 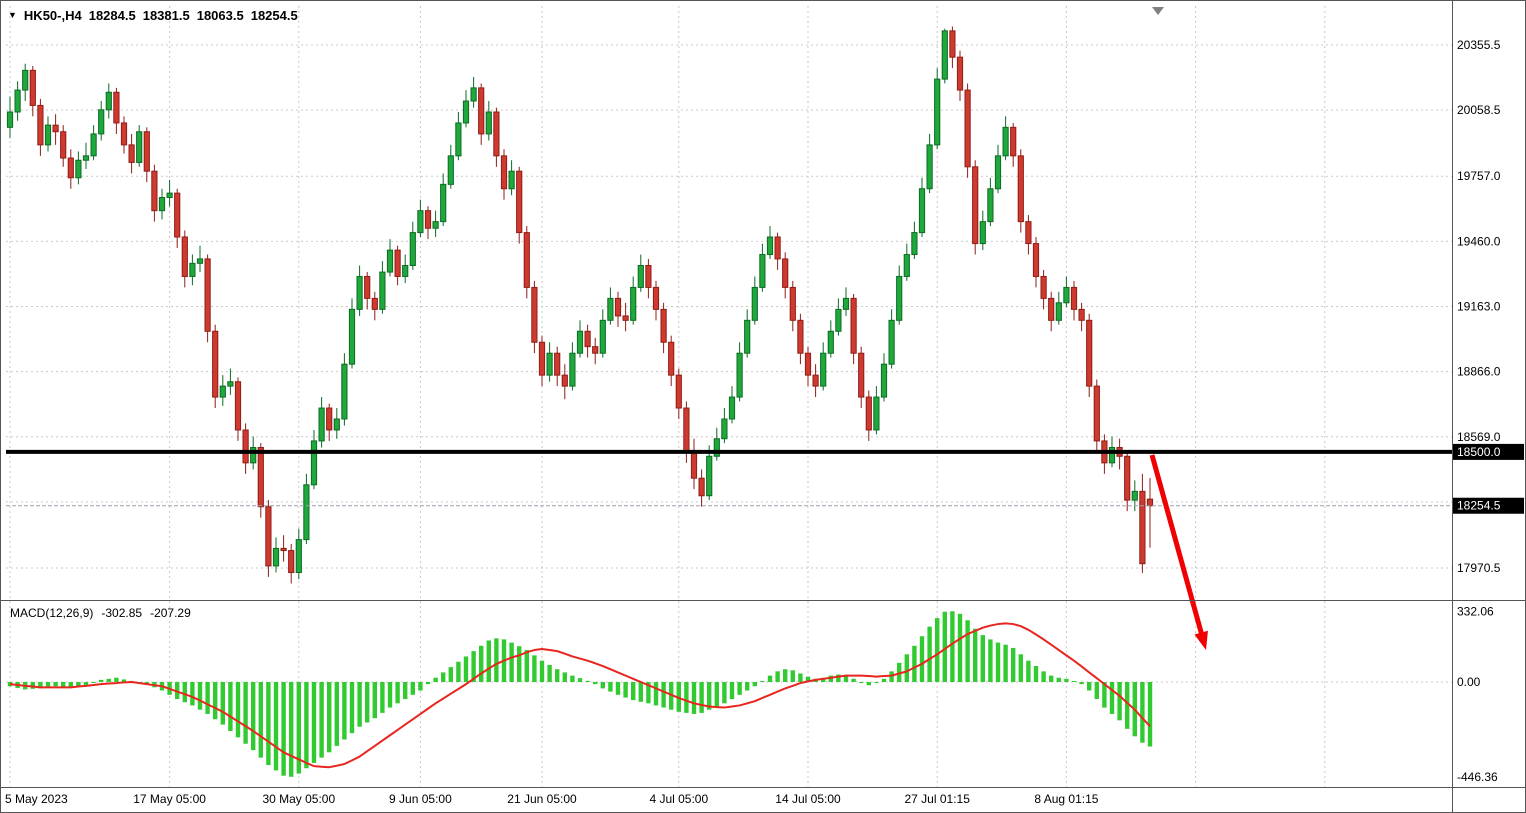 I want to click on trend-arrow, so click(x=1177, y=547).